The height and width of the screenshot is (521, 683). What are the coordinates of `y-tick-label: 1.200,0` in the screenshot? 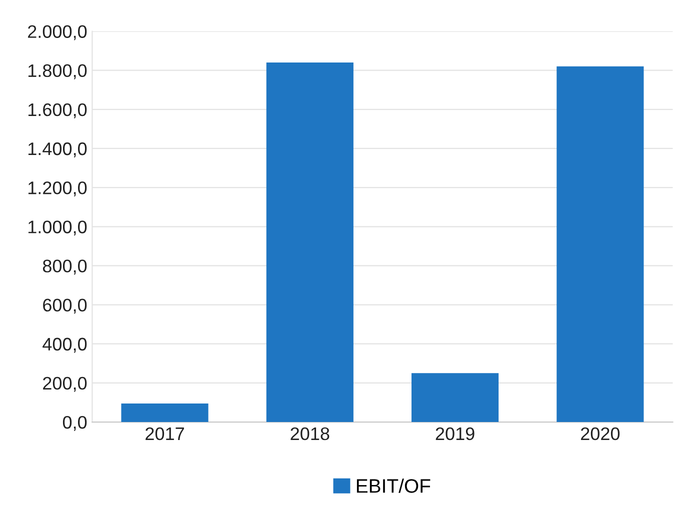 It's located at (57, 188).